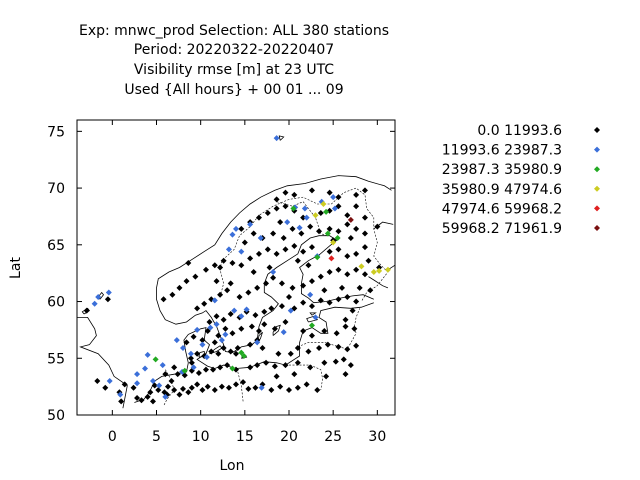  I want to click on legend-label-4: 47974.6 59968.2, so click(502, 209).